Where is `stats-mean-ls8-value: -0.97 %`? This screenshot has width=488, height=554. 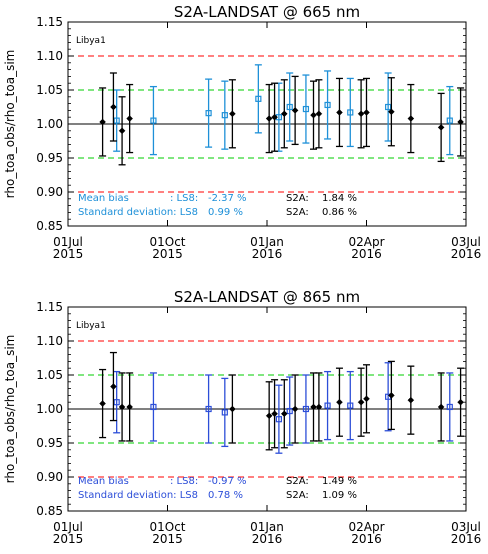
stats-mean-ls8-value: -0.97 % is located at coordinates (227, 481).